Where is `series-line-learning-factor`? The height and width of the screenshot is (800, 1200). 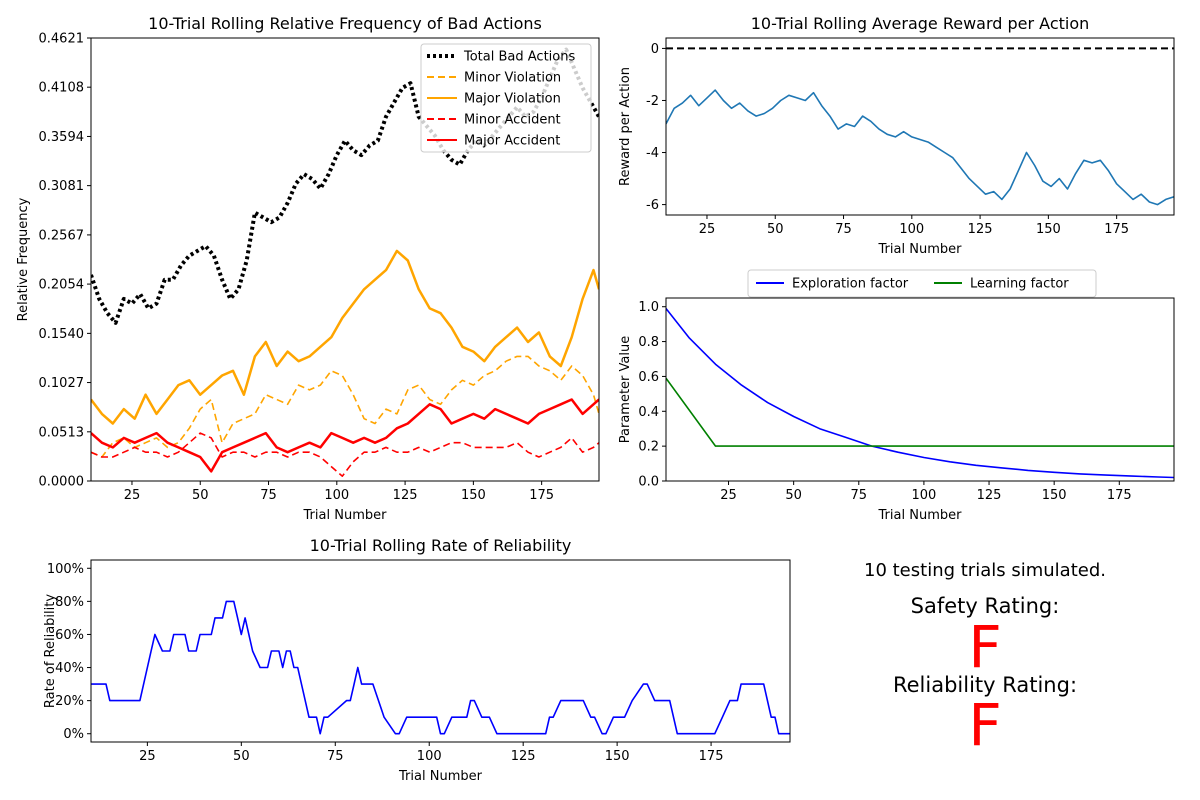
series-line-learning-factor is located at coordinates (920, 412).